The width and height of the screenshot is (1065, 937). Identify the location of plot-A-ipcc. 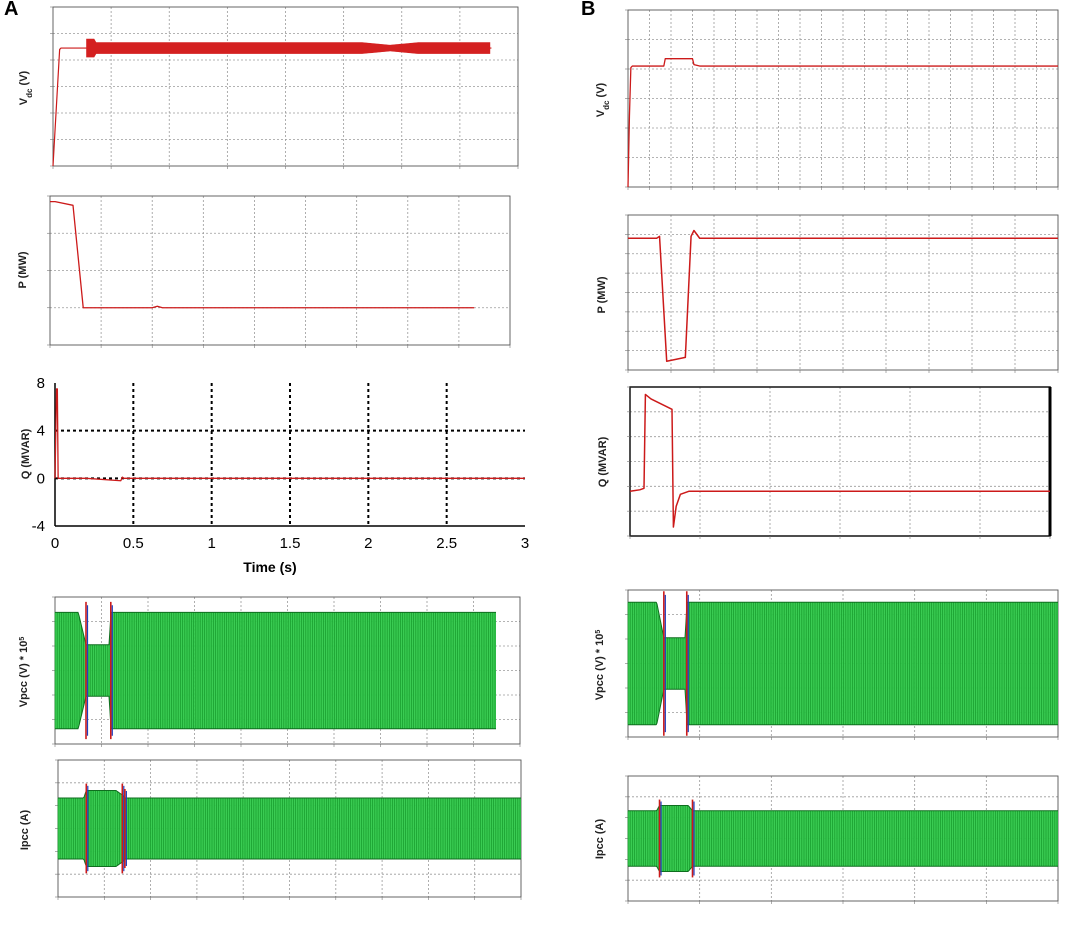
(288, 829).